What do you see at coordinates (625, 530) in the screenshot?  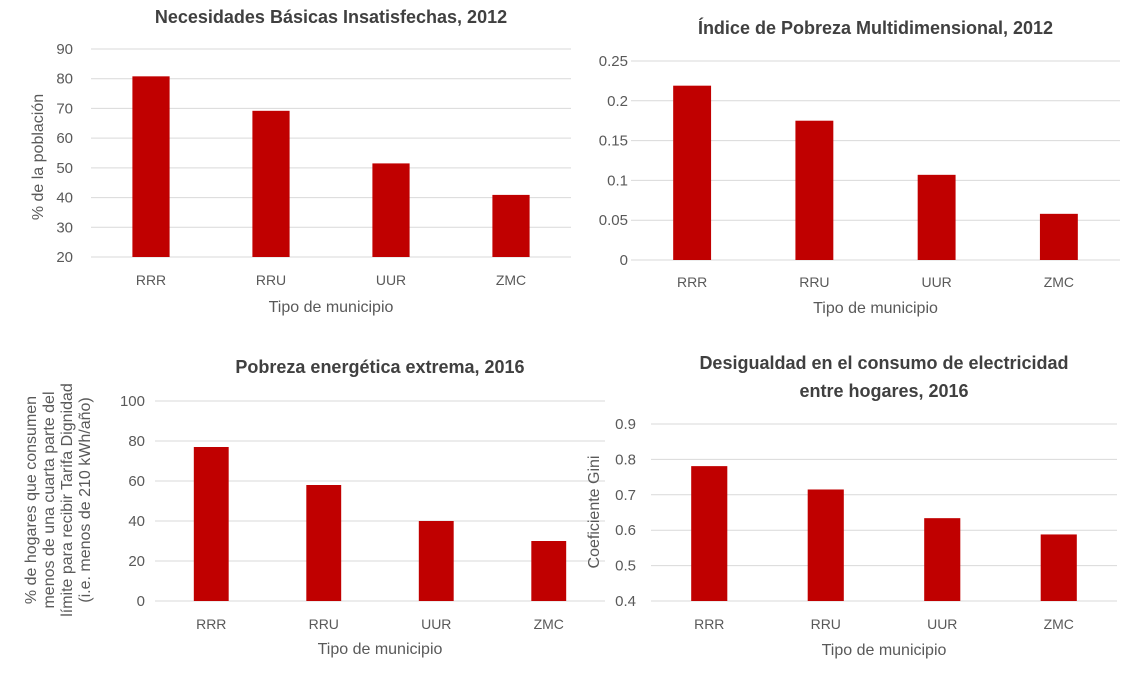 I see `y-tick-label: 0.6` at bounding box center [625, 530].